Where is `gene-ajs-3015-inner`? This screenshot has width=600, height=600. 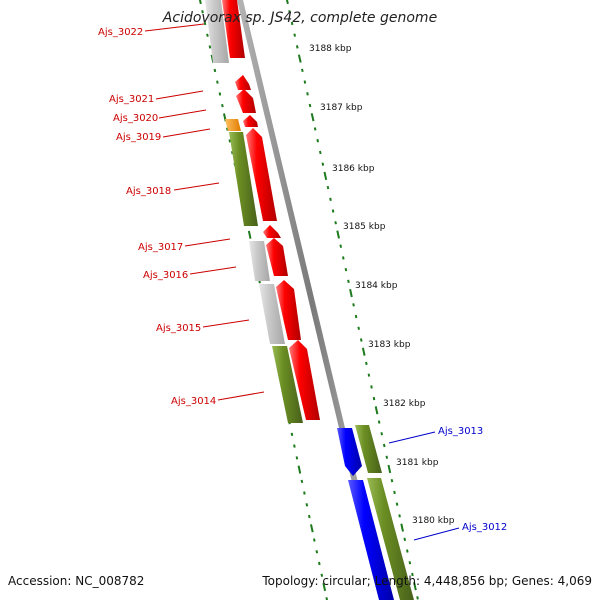 gene-ajs-3015-inner is located at coordinates (272, 314).